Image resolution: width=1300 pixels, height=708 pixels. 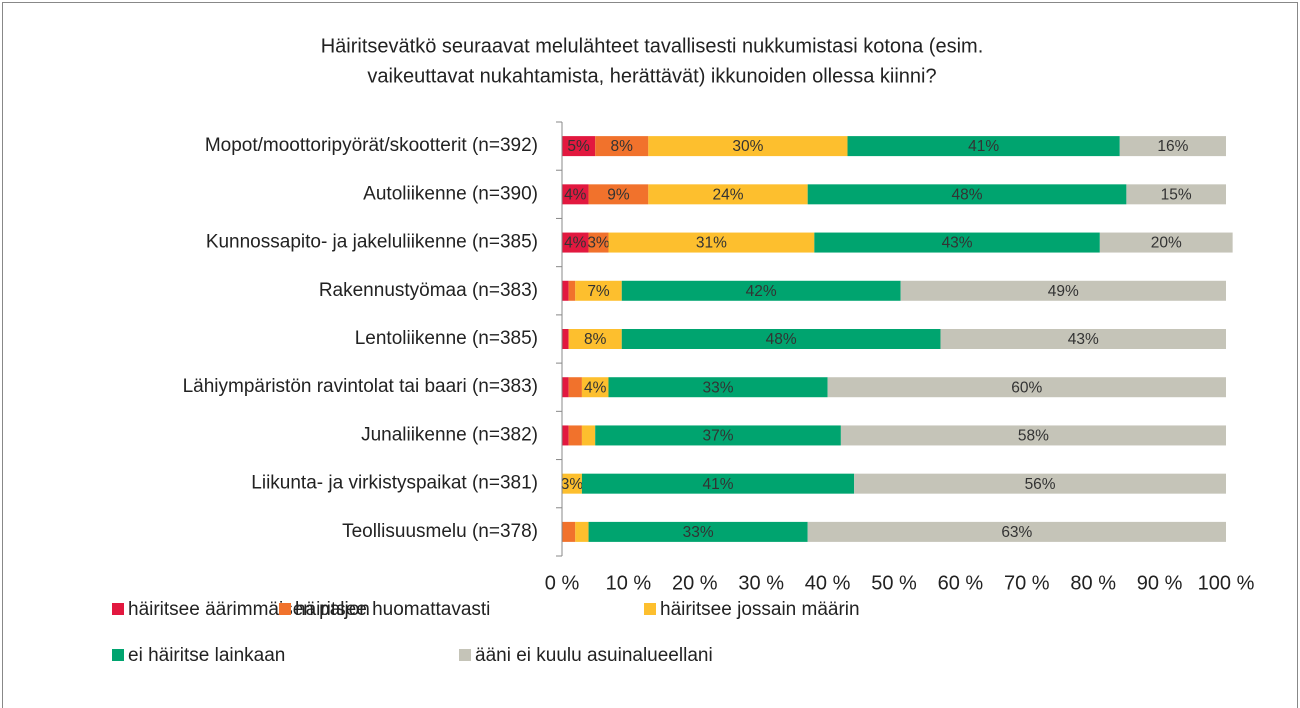 I want to click on data-label: 9%, so click(x=618, y=194).